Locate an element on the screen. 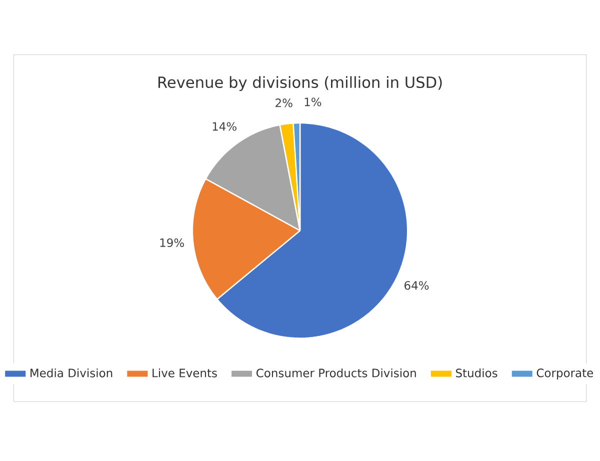 Image resolution: width=600 pixels, height=461 pixels. legend-label: Studios is located at coordinates (477, 373).